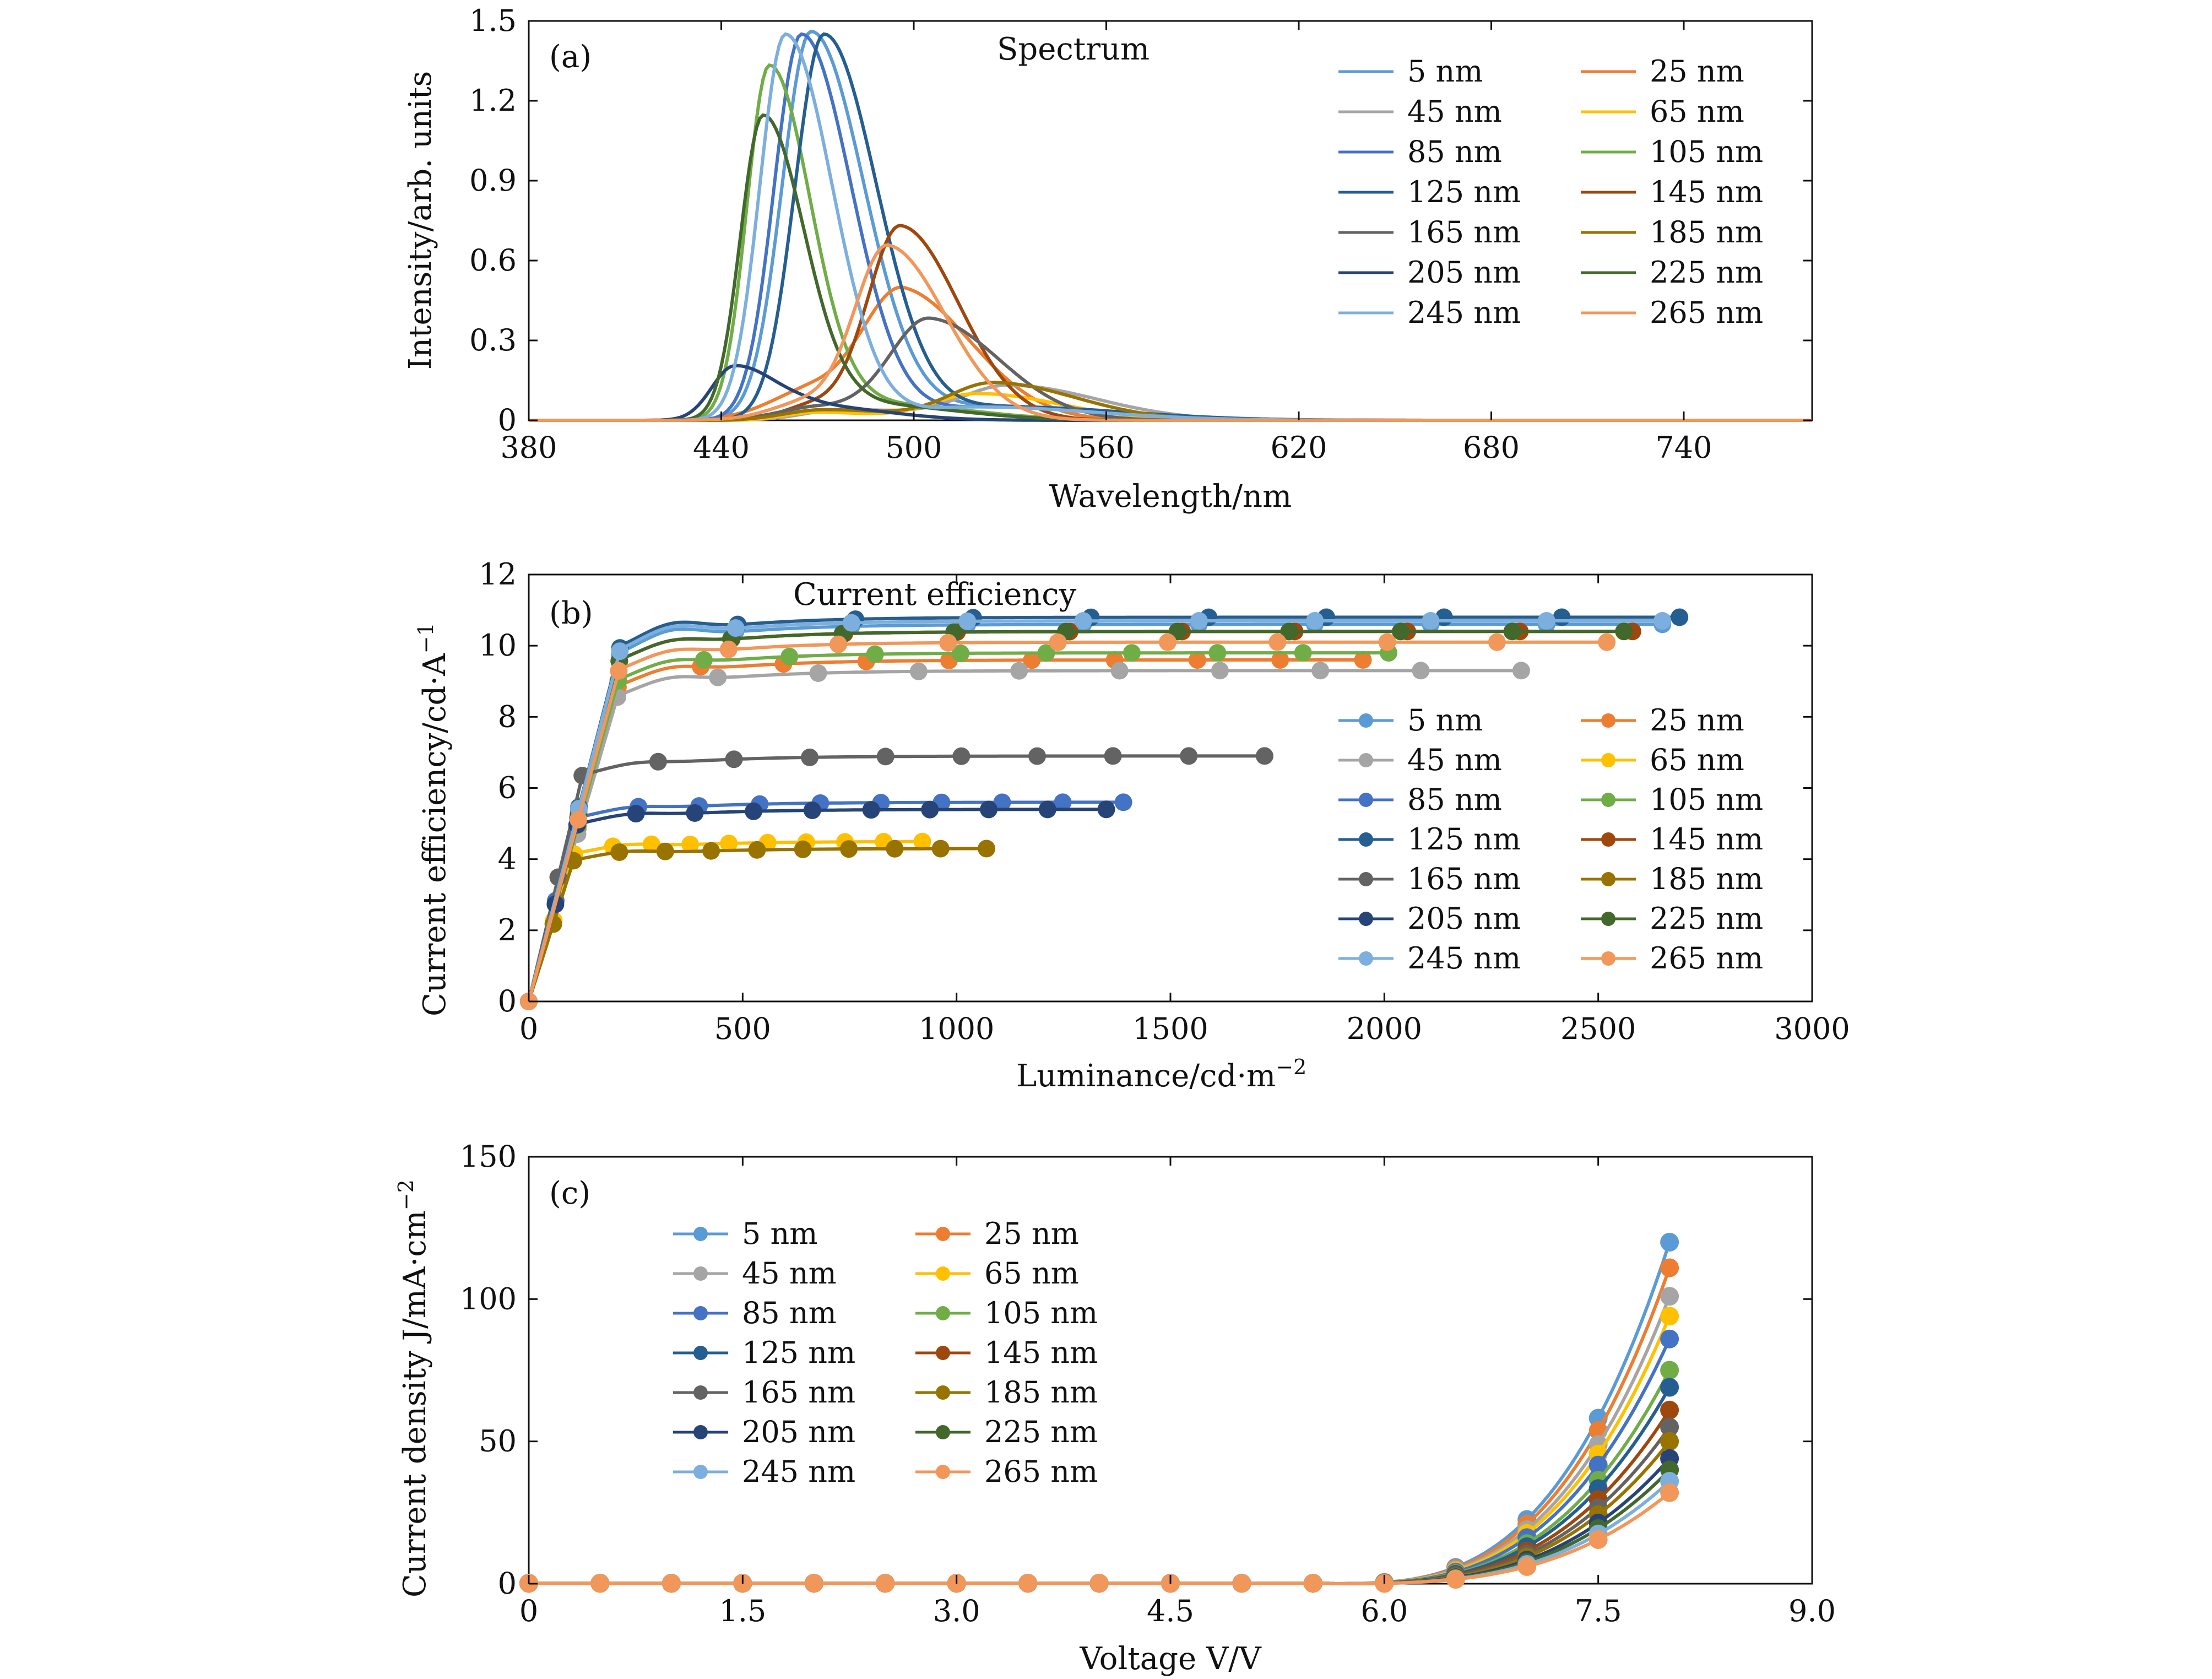  What do you see at coordinates (1464, 958) in the screenshot?
I see `panel-b-legend-label: 245 nm` at bounding box center [1464, 958].